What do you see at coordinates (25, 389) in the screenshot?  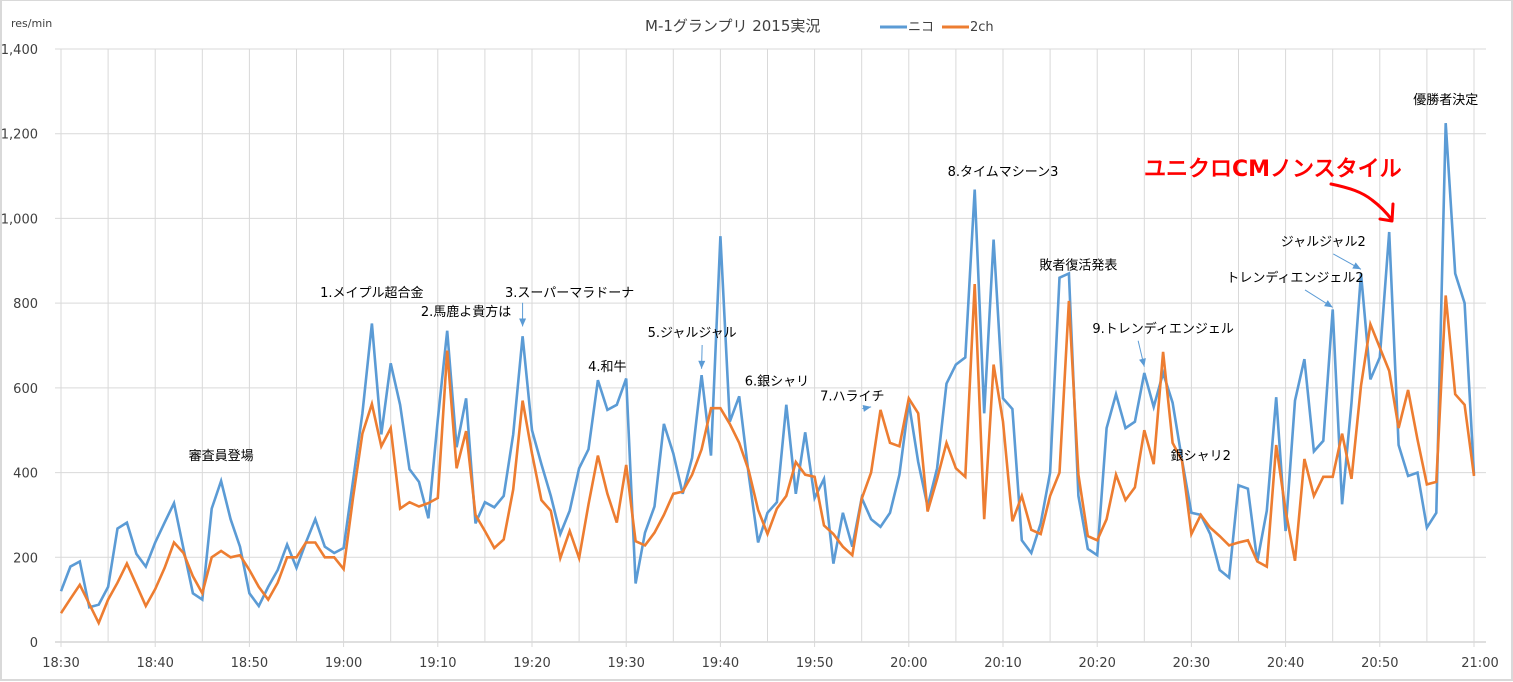 I see `y-tick-label: 600` at bounding box center [25, 389].